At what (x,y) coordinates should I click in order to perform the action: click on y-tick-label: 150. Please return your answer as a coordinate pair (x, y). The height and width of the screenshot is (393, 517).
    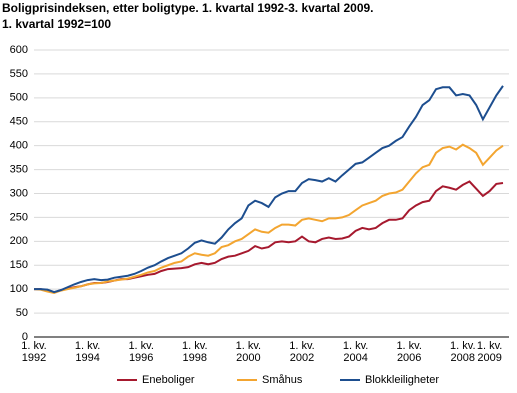
    Looking at the image, I should click on (19, 265).